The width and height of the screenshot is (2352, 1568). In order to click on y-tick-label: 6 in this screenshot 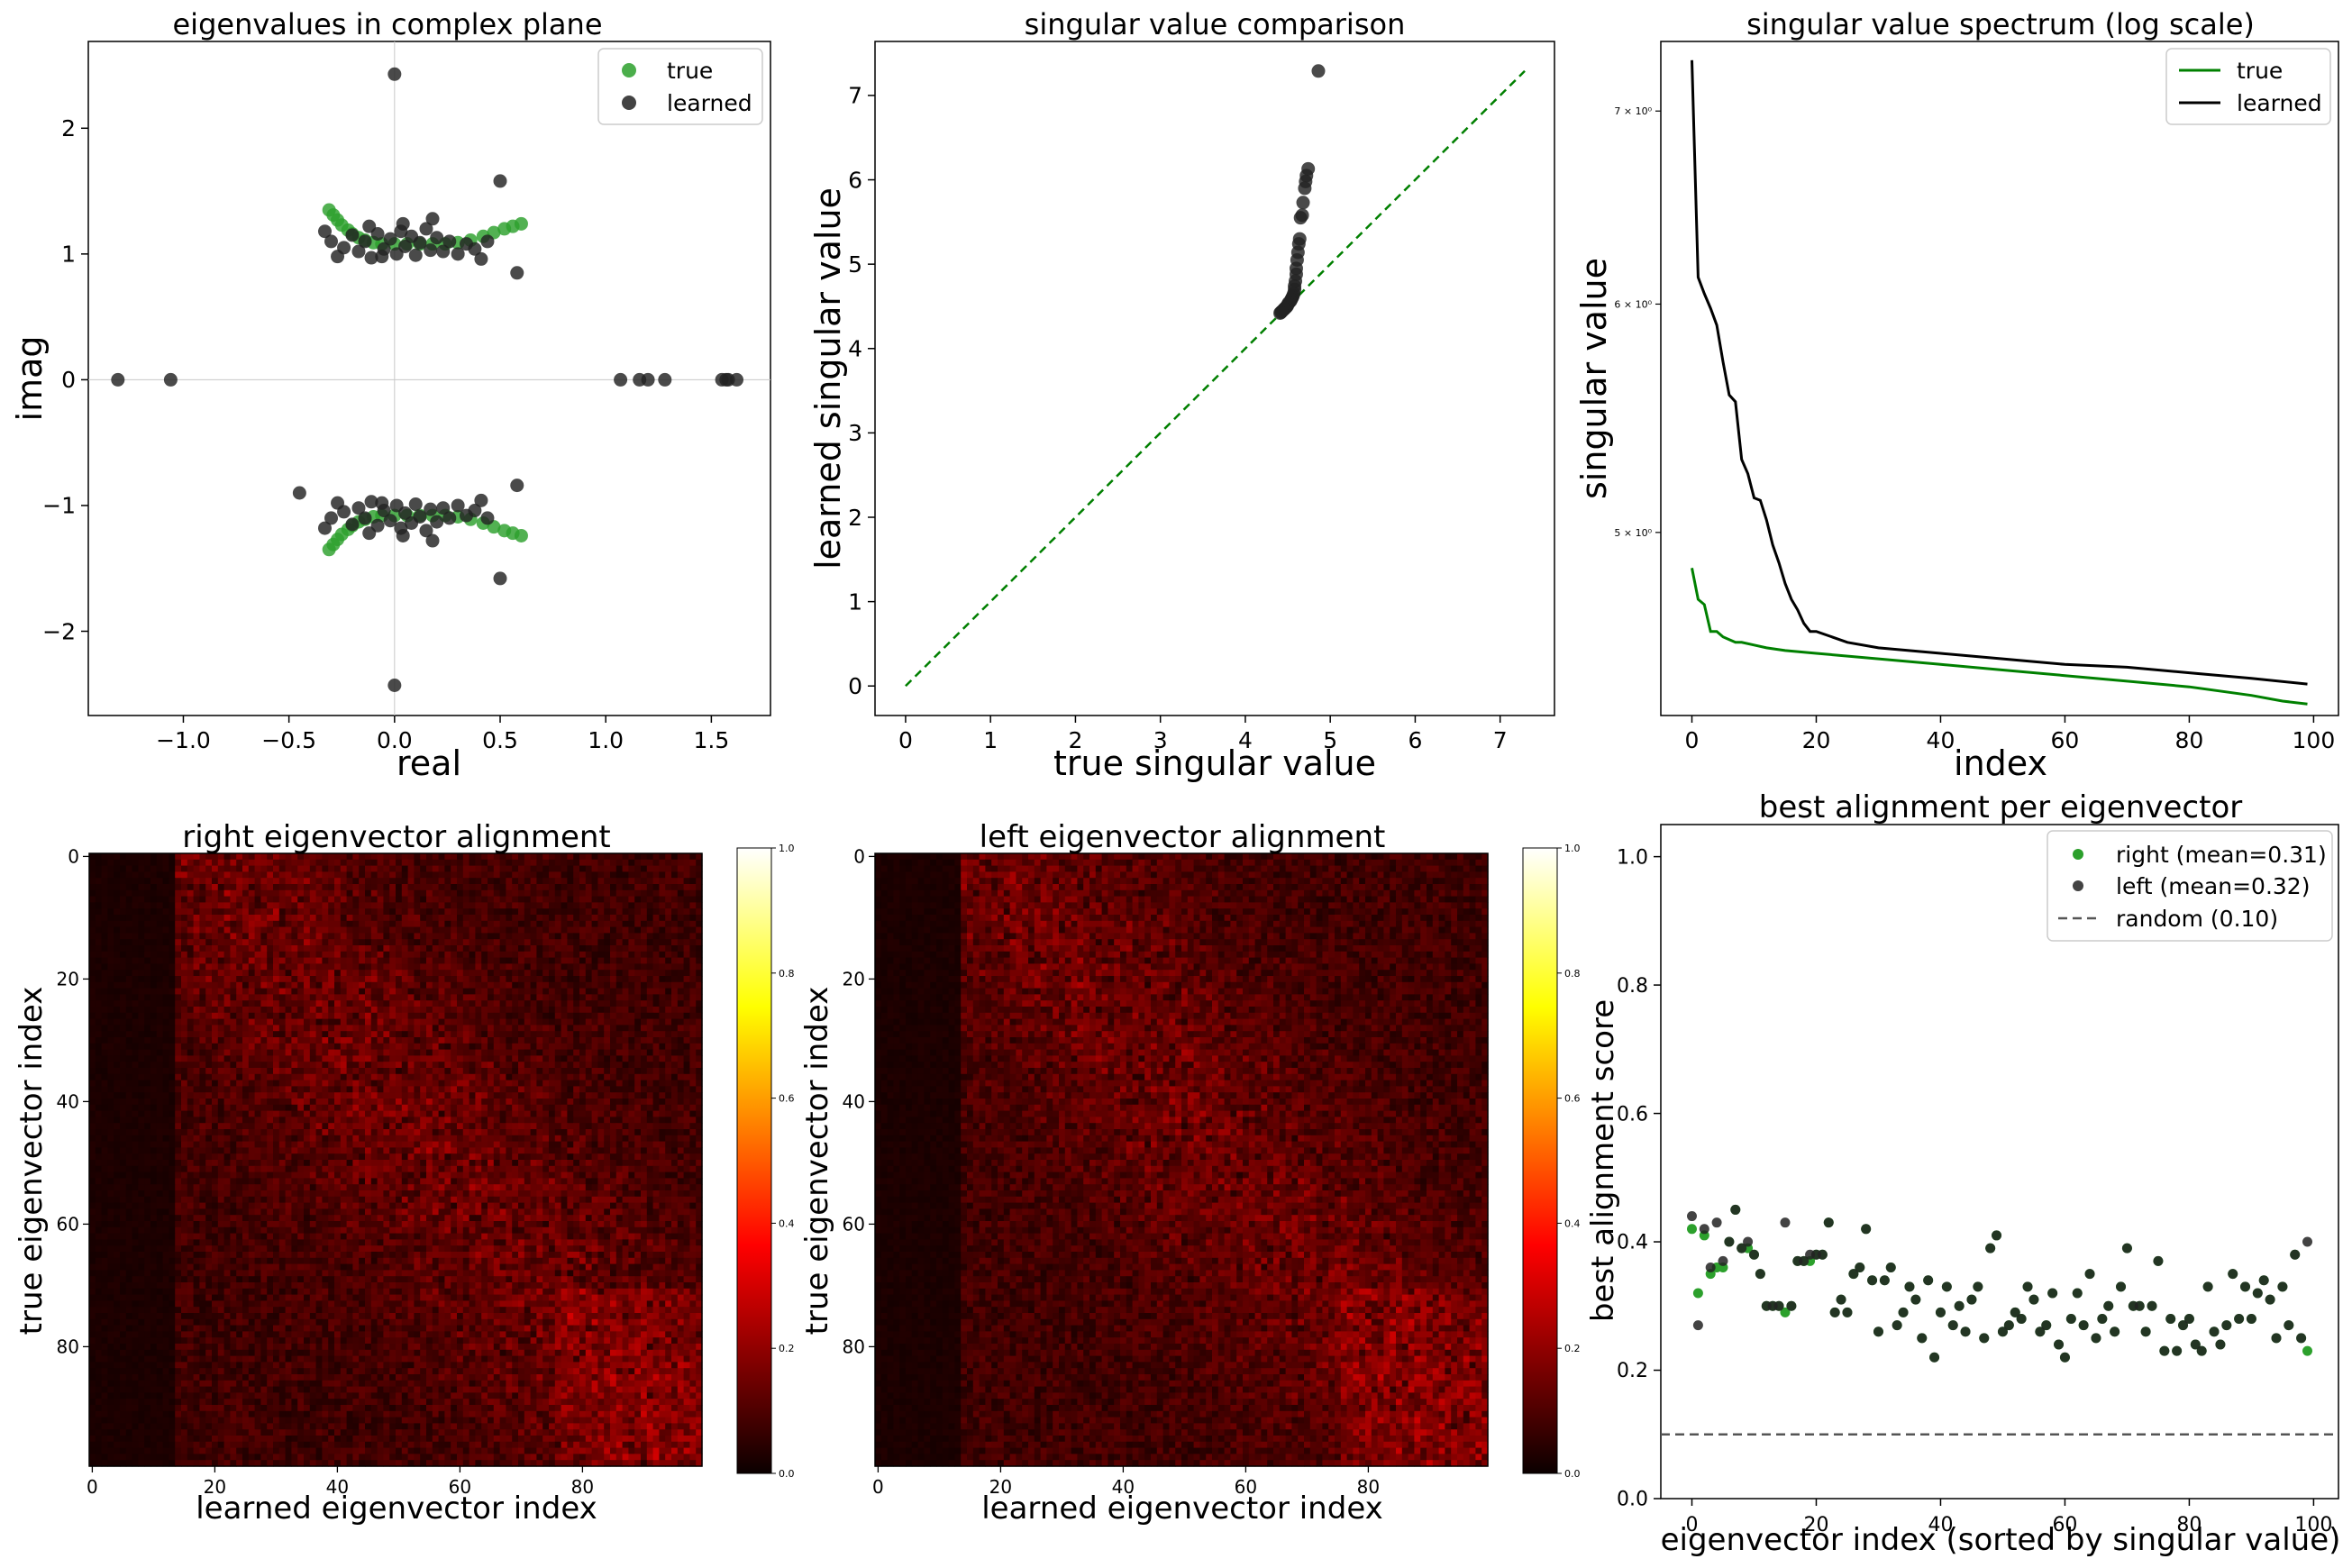, I will do `click(855, 180)`.